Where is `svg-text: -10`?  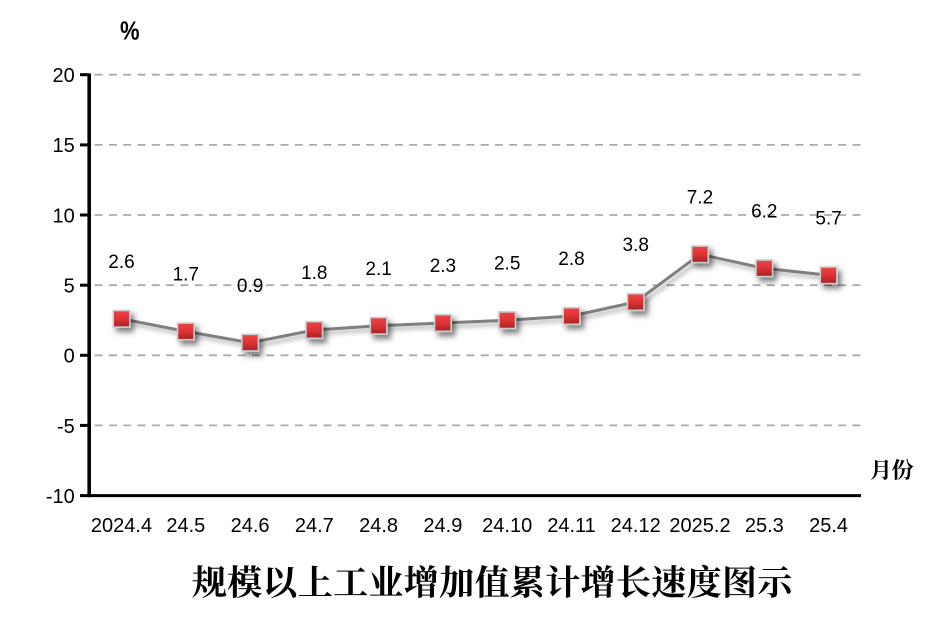
svg-text: -10 is located at coordinates (60, 497).